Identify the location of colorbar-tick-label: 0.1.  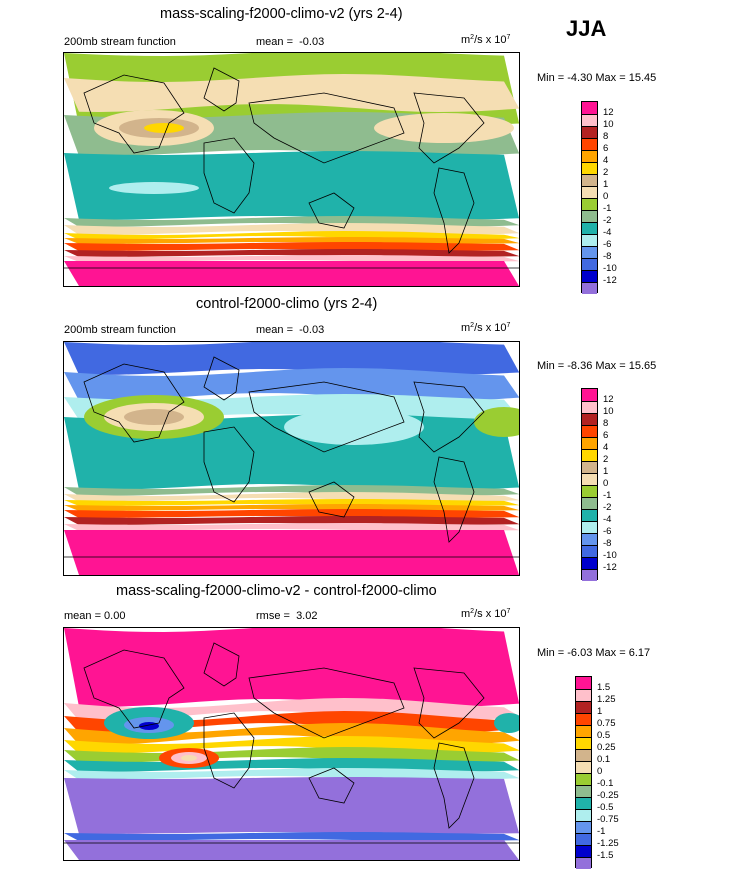
(604, 759).